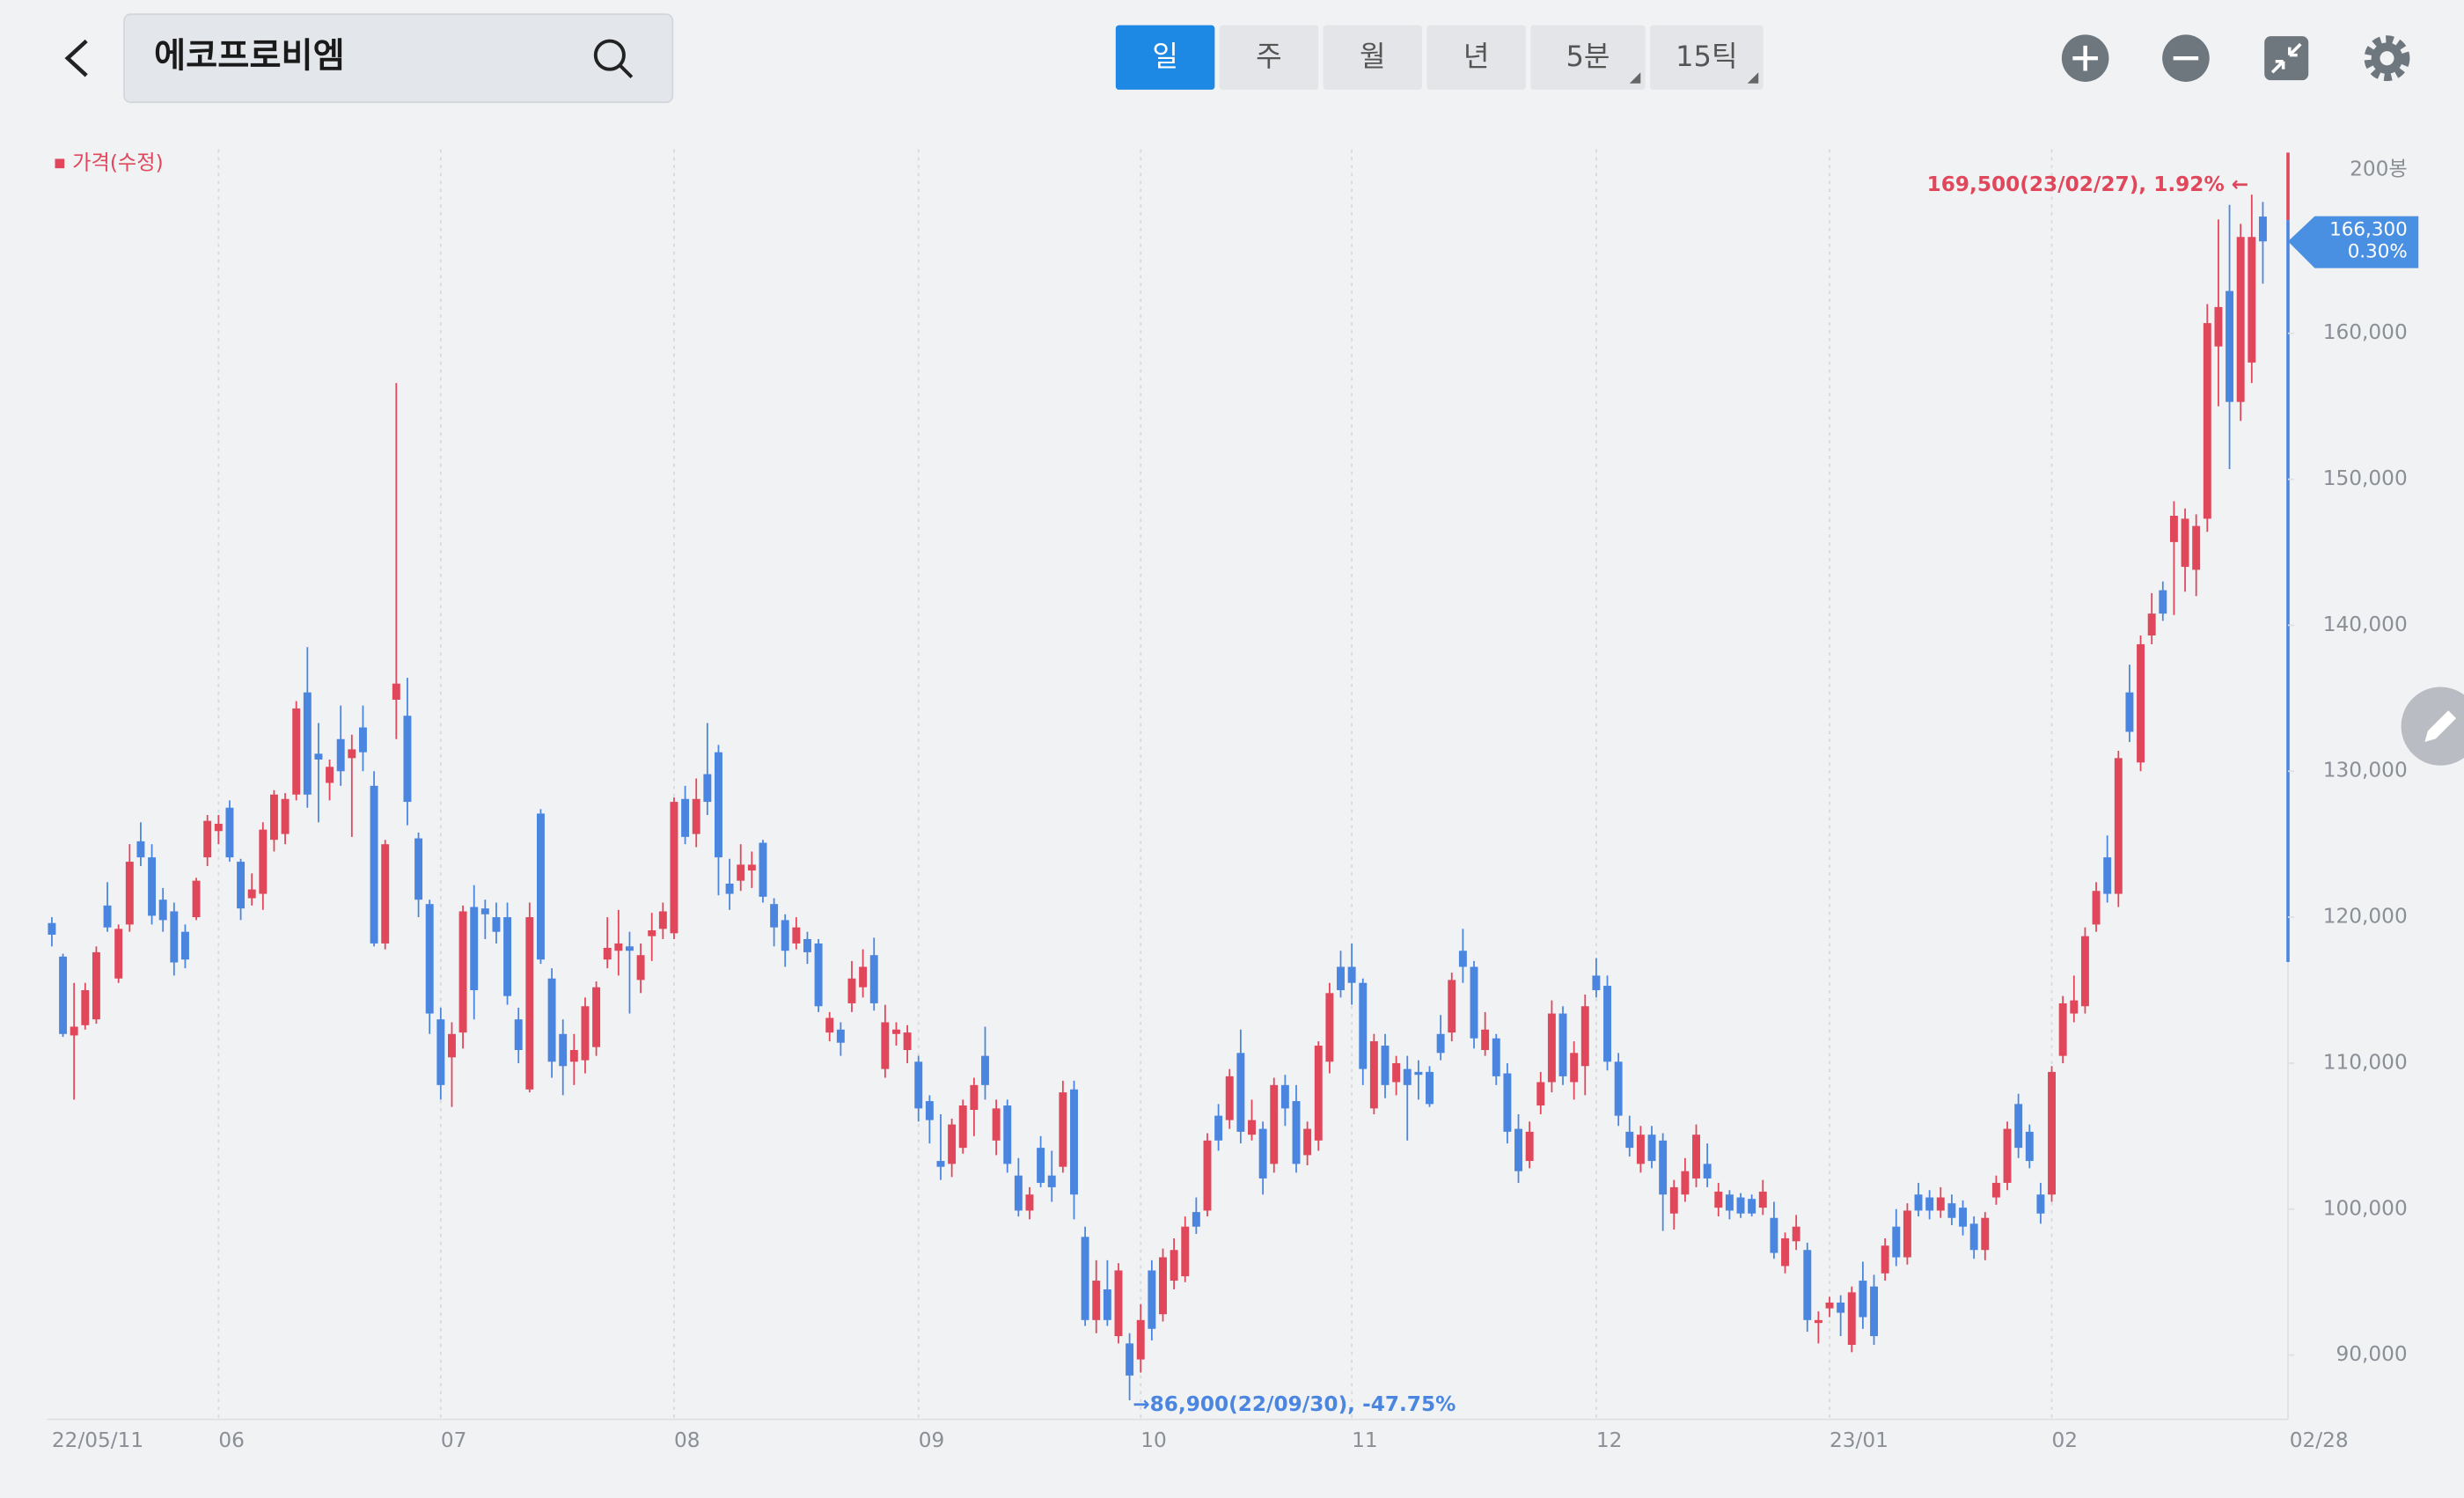  Describe the element at coordinates (399, 59) in the screenshot. I see `search-box` at that location.